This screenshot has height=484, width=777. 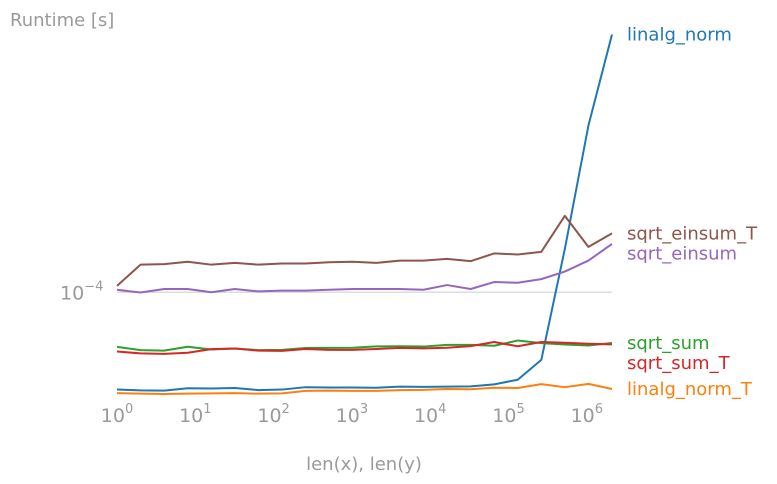 What do you see at coordinates (587, 414) in the screenshot?
I see `x-tick-label: 10⁶` at bounding box center [587, 414].